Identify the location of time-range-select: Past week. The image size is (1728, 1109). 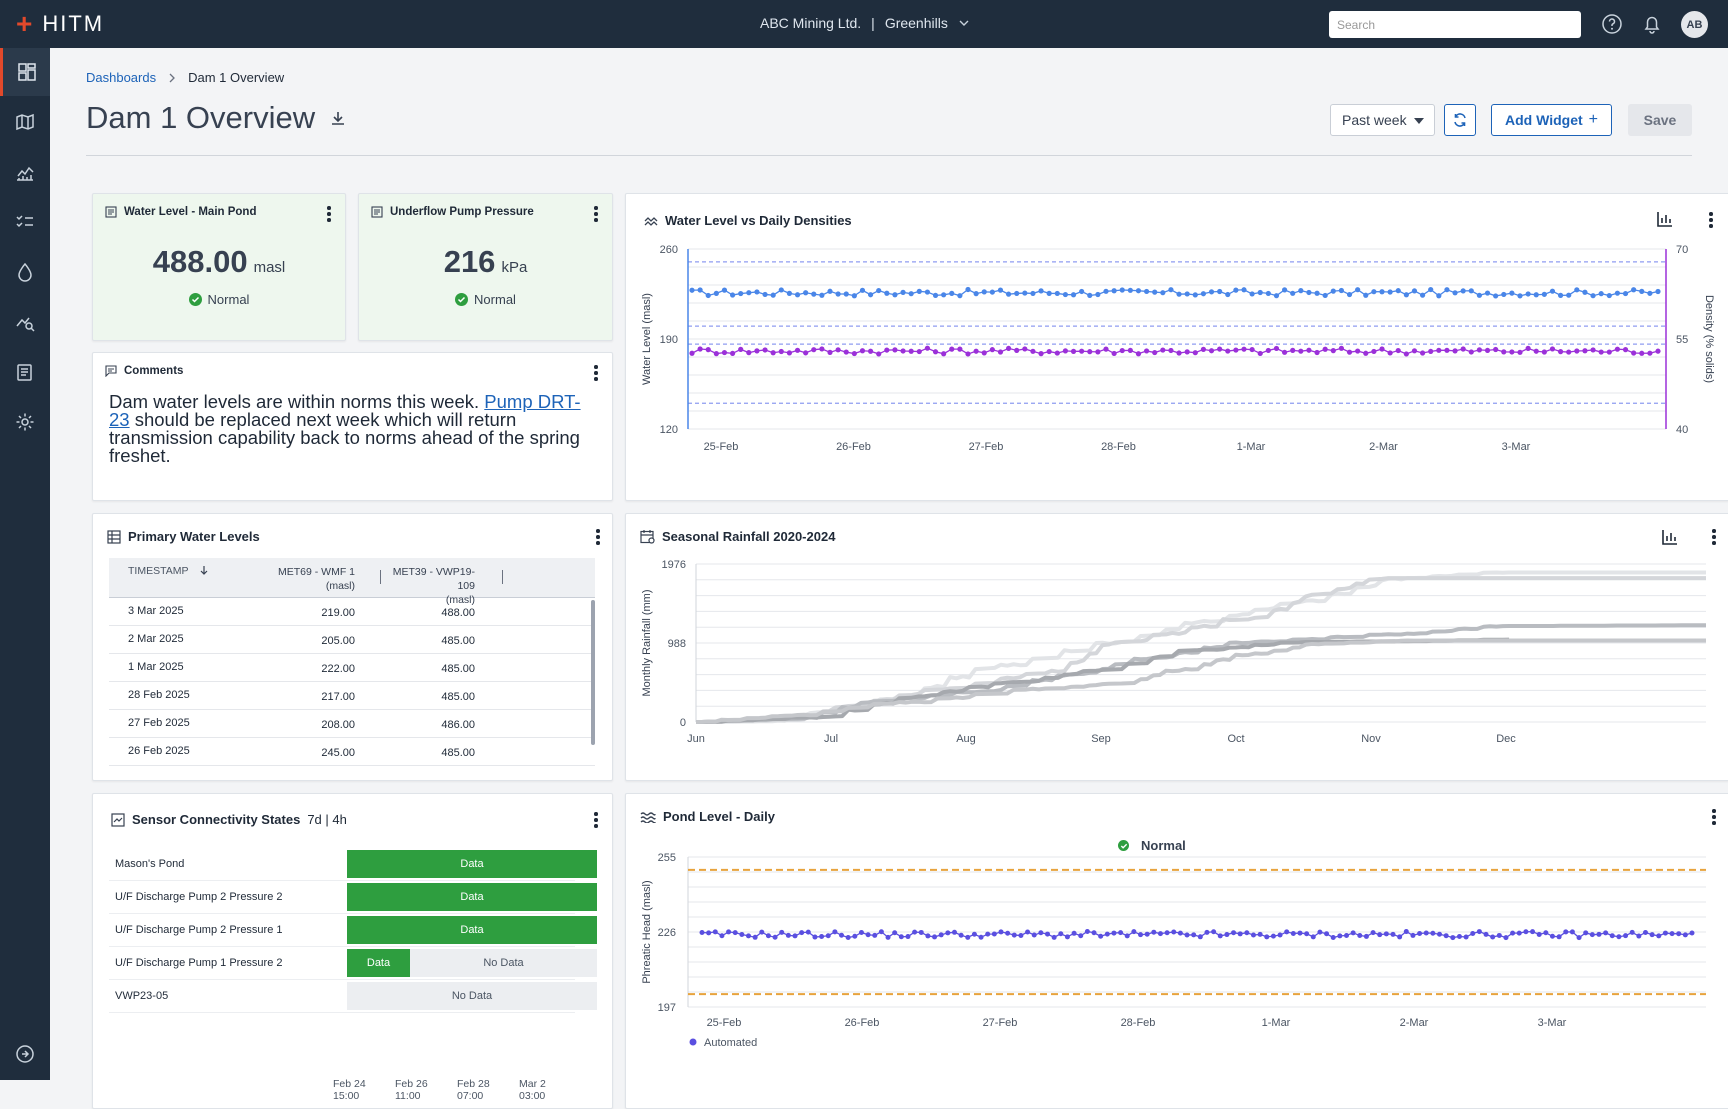
(1382, 120).